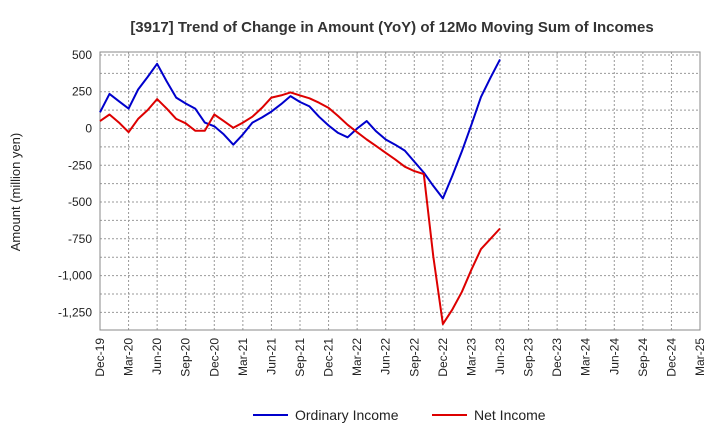 This screenshot has width=720, height=440. What do you see at coordinates (643, 357) in the screenshot?
I see `x-tick-label: Sep-24` at bounding box center [643, 357].